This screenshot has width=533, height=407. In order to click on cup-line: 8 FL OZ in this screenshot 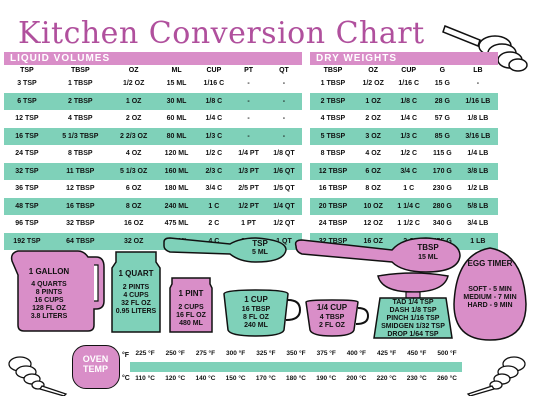, I will do `click(256, 317)`.